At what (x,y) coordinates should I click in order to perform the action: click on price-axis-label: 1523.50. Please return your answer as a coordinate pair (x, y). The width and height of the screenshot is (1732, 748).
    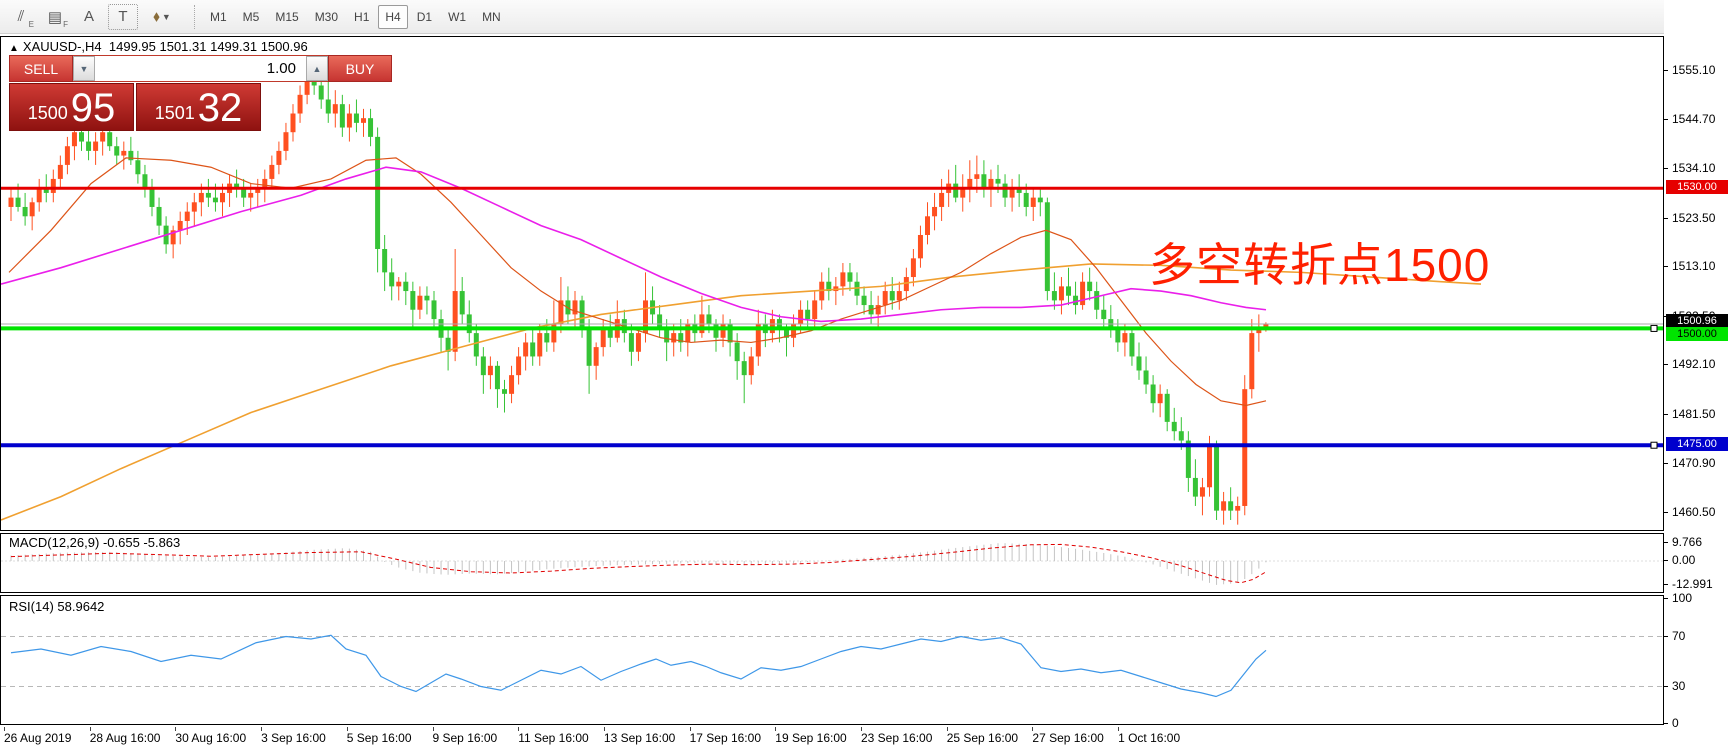
    Looking at the image, I should click on (1694, 217).